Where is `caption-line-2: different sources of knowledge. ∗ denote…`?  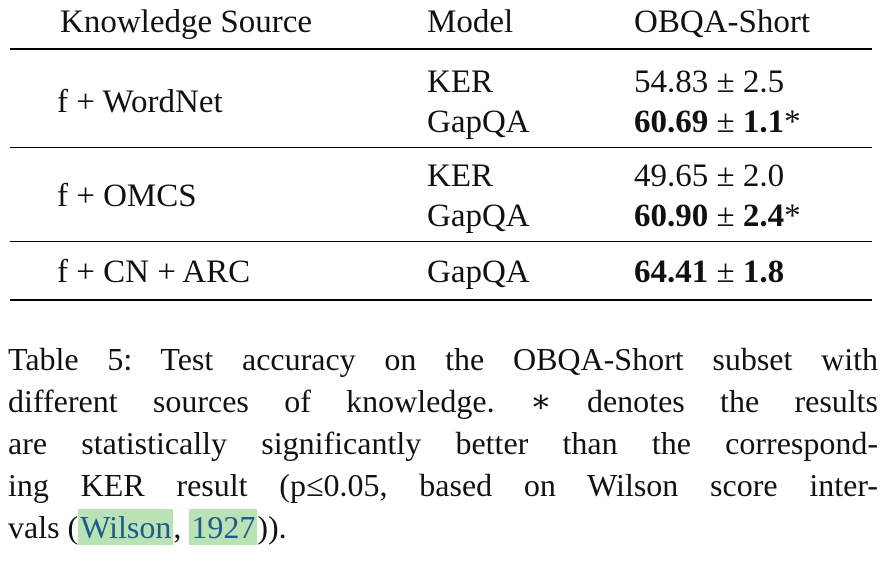
caption-line-2: different sources of knowledge. ∗ denote… is located at coordinates (443, 401).